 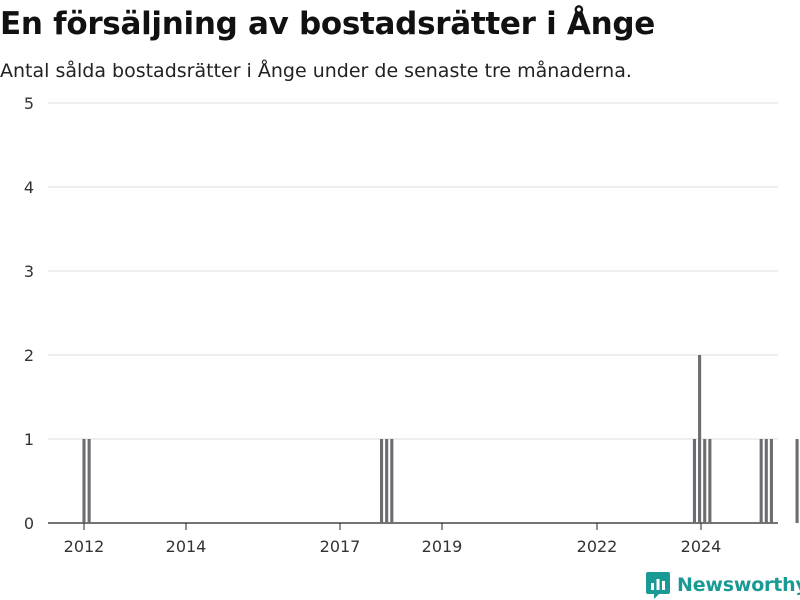 What do you see at coordinates (29, 271) in the screenshot?
I see `y-tick-label: 3` at bounding box center [29, 271].